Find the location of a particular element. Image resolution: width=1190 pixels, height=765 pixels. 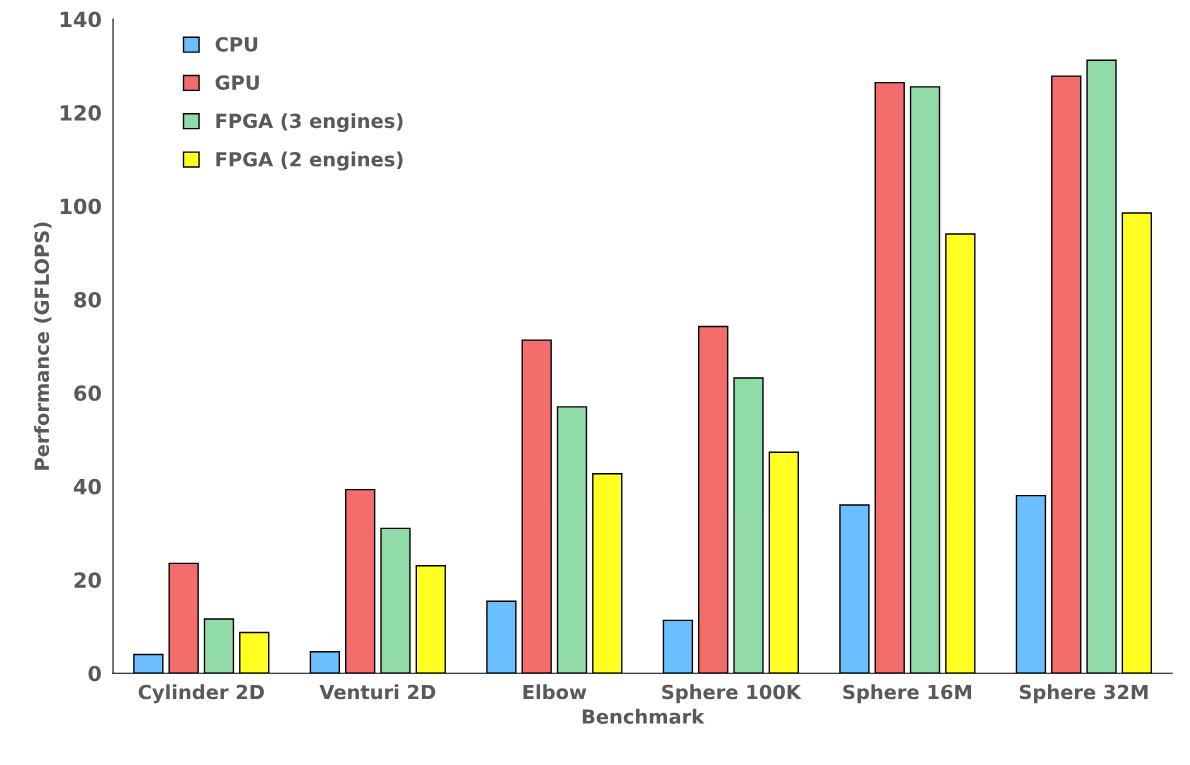

x-tick-label: Sphere 16M is located at coordinates (907, 694).